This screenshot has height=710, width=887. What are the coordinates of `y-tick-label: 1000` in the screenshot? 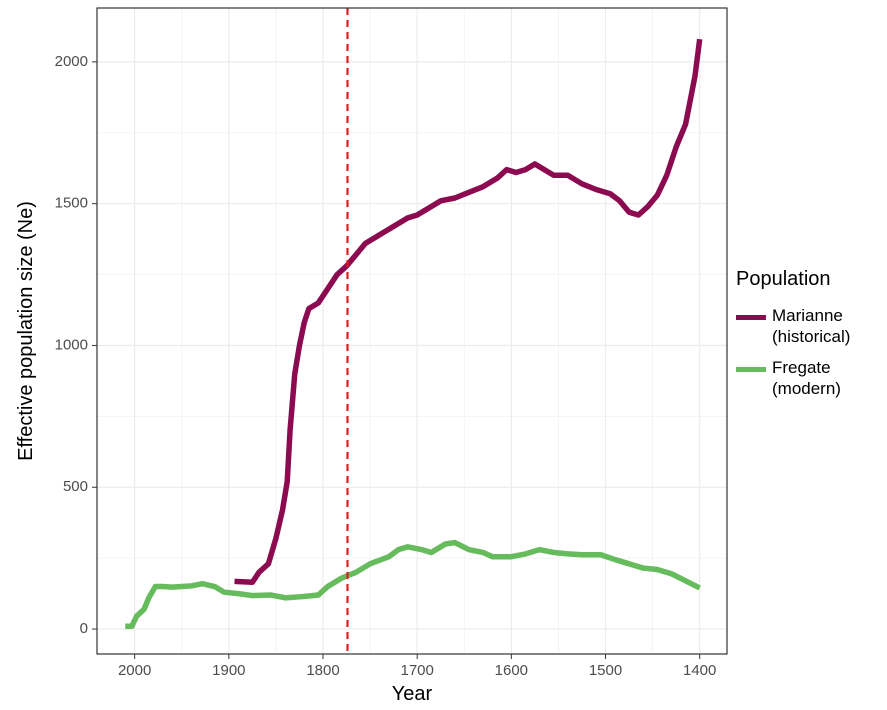 It's located at (71, 344).